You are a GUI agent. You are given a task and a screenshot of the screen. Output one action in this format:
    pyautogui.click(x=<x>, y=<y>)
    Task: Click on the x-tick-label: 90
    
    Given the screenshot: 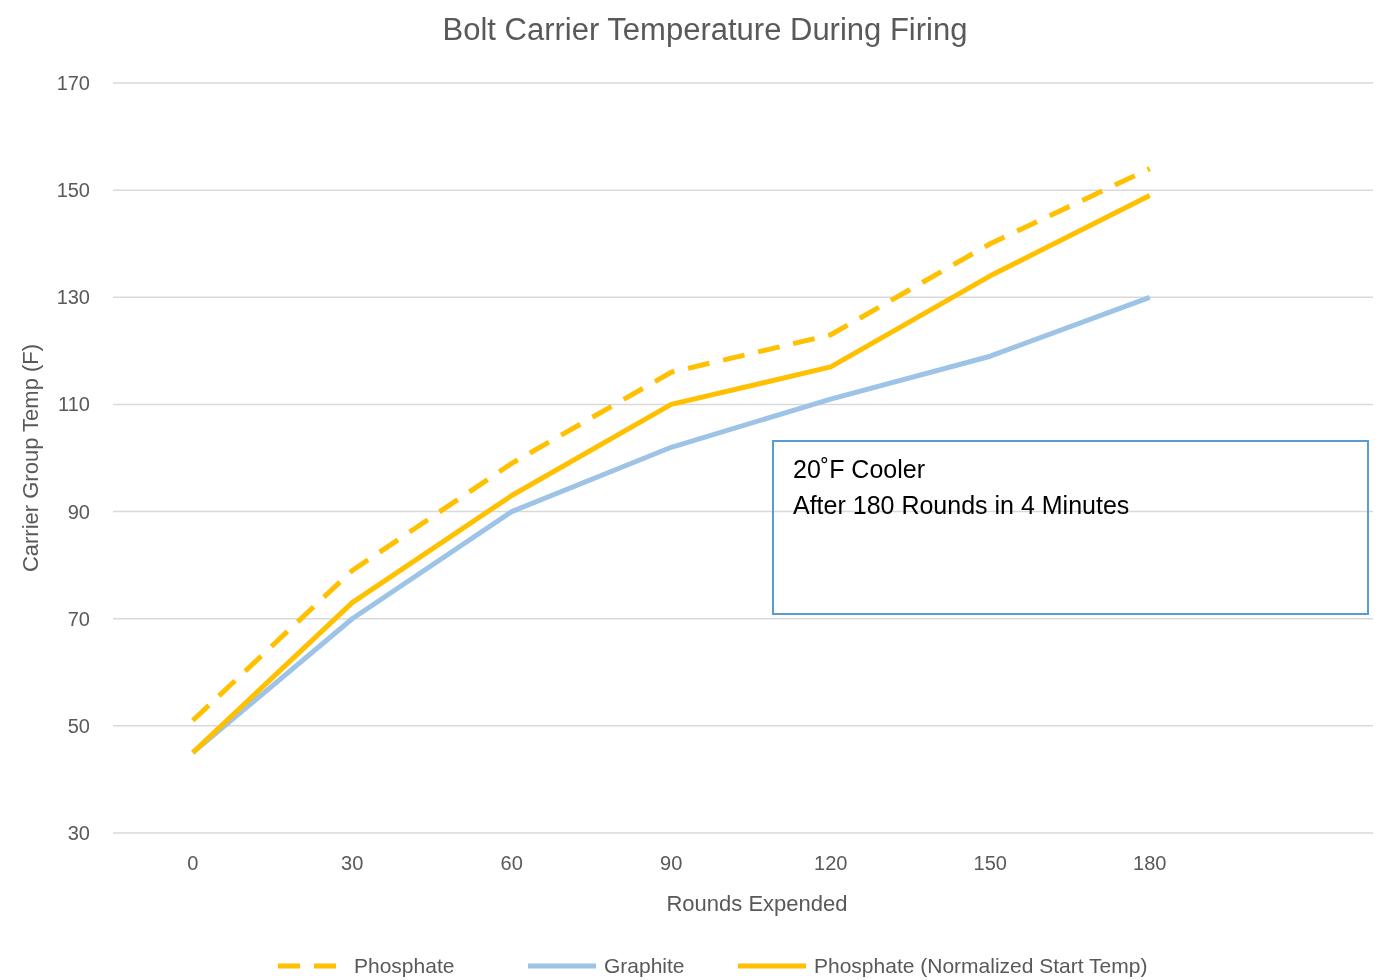 What is the action you would take?
    pyautogui.click(x=671, y=863)
    